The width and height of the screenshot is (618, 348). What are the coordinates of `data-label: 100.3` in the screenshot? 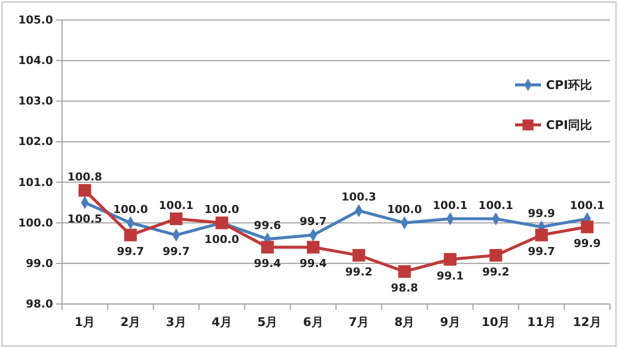 It's located at (358, 197).